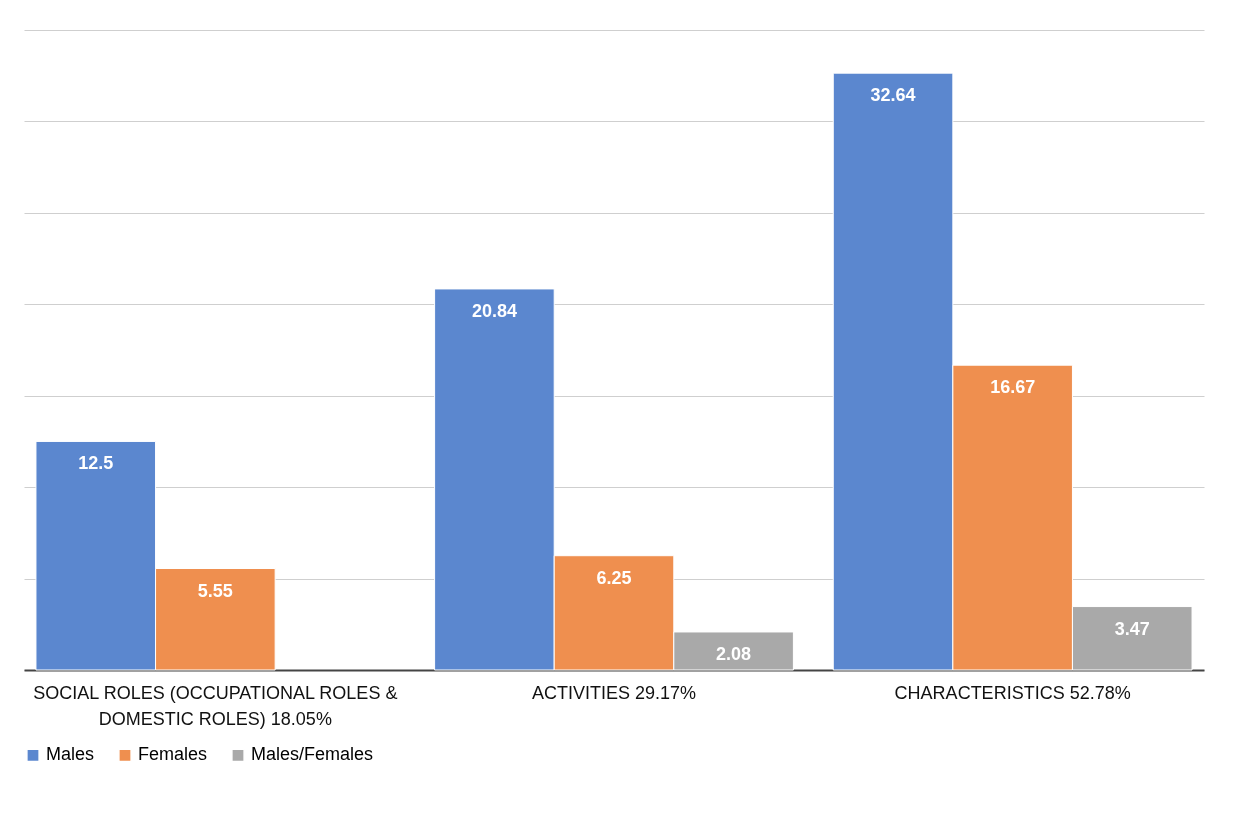  I want to click on x-tick-label: SOCIAL ROLES (OCCUPATIONAL ROLES & DOMESTIC ROLES) 18.05%, so click(215, 705).